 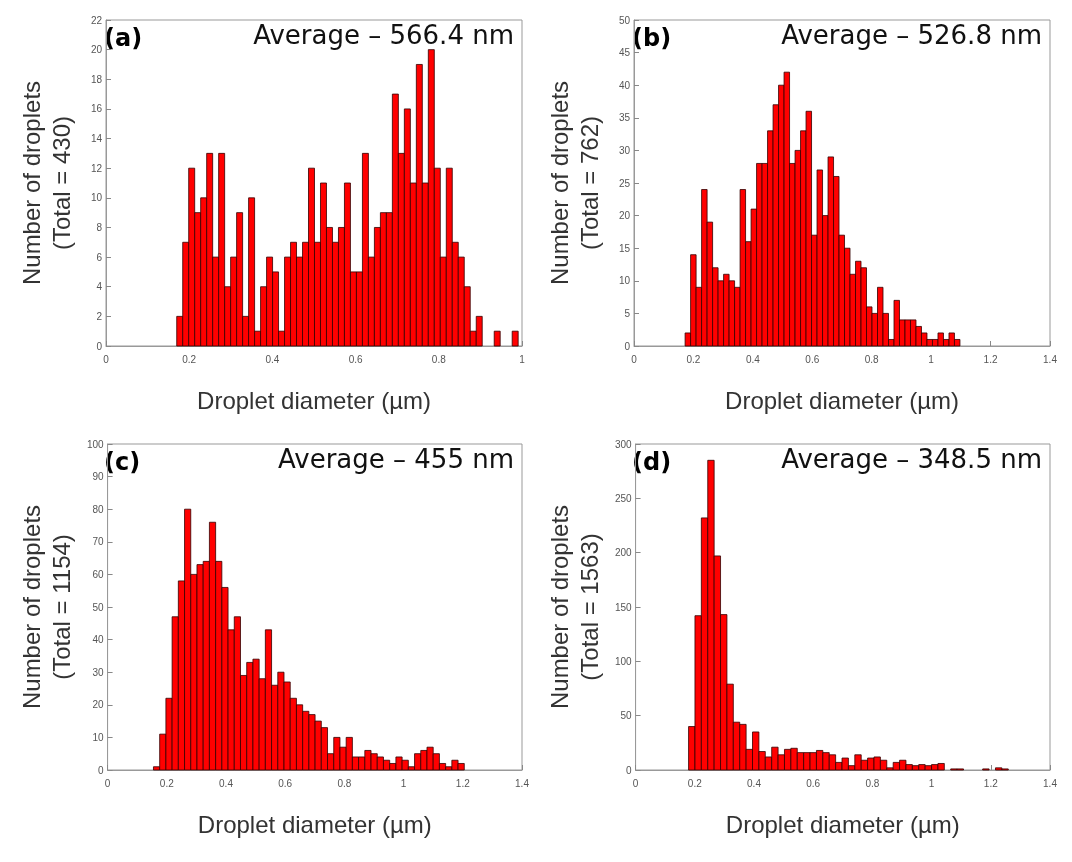 I want to click on y-tick-label: 300, so click(x=623, y=444).